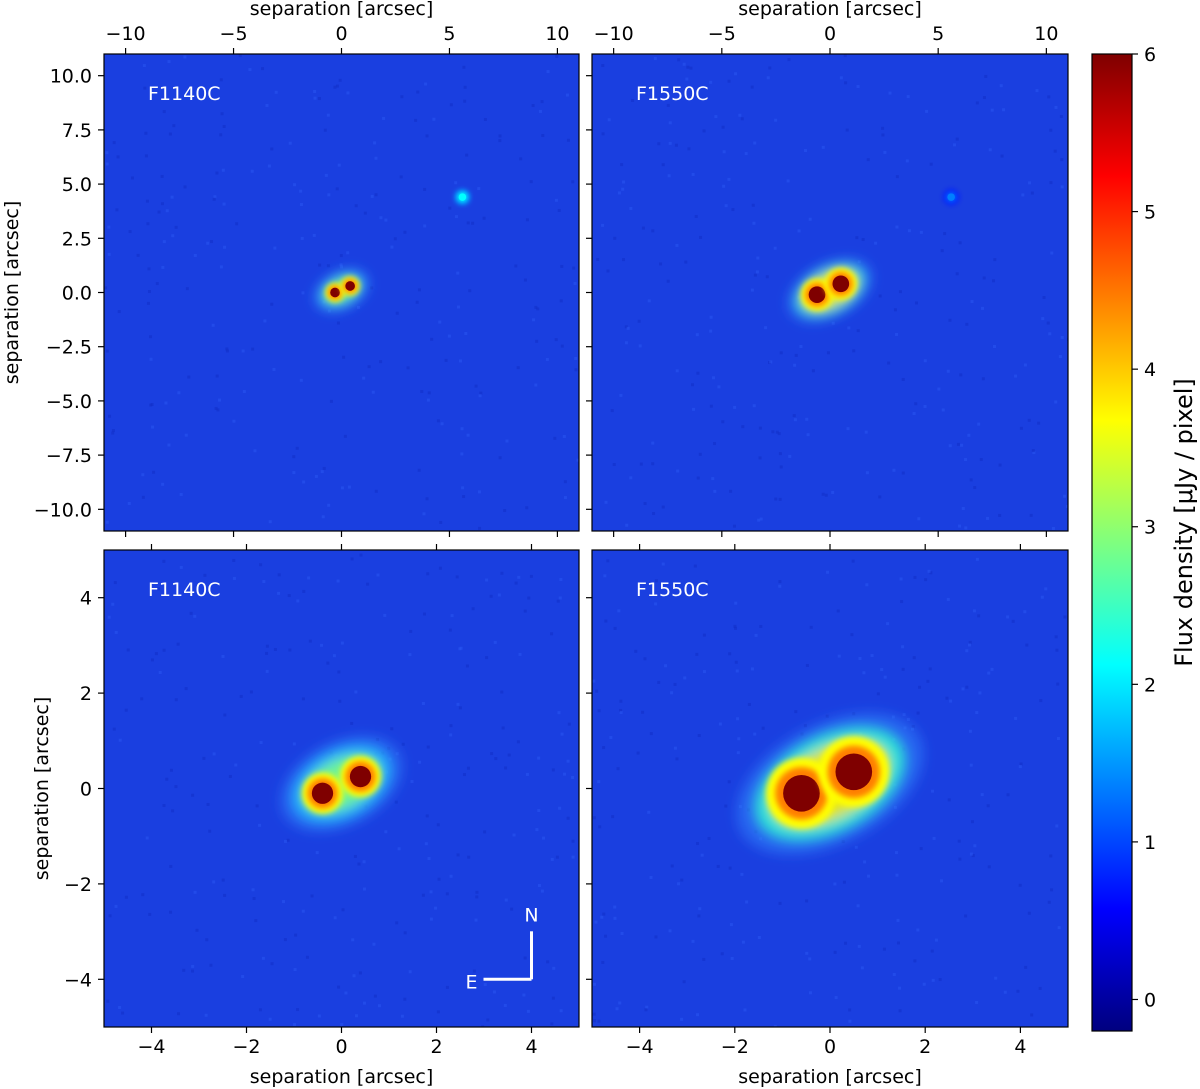  Describe the element at coordinates (86, 790) in the screenshot. I see `y-tick-label: 0` at that location.